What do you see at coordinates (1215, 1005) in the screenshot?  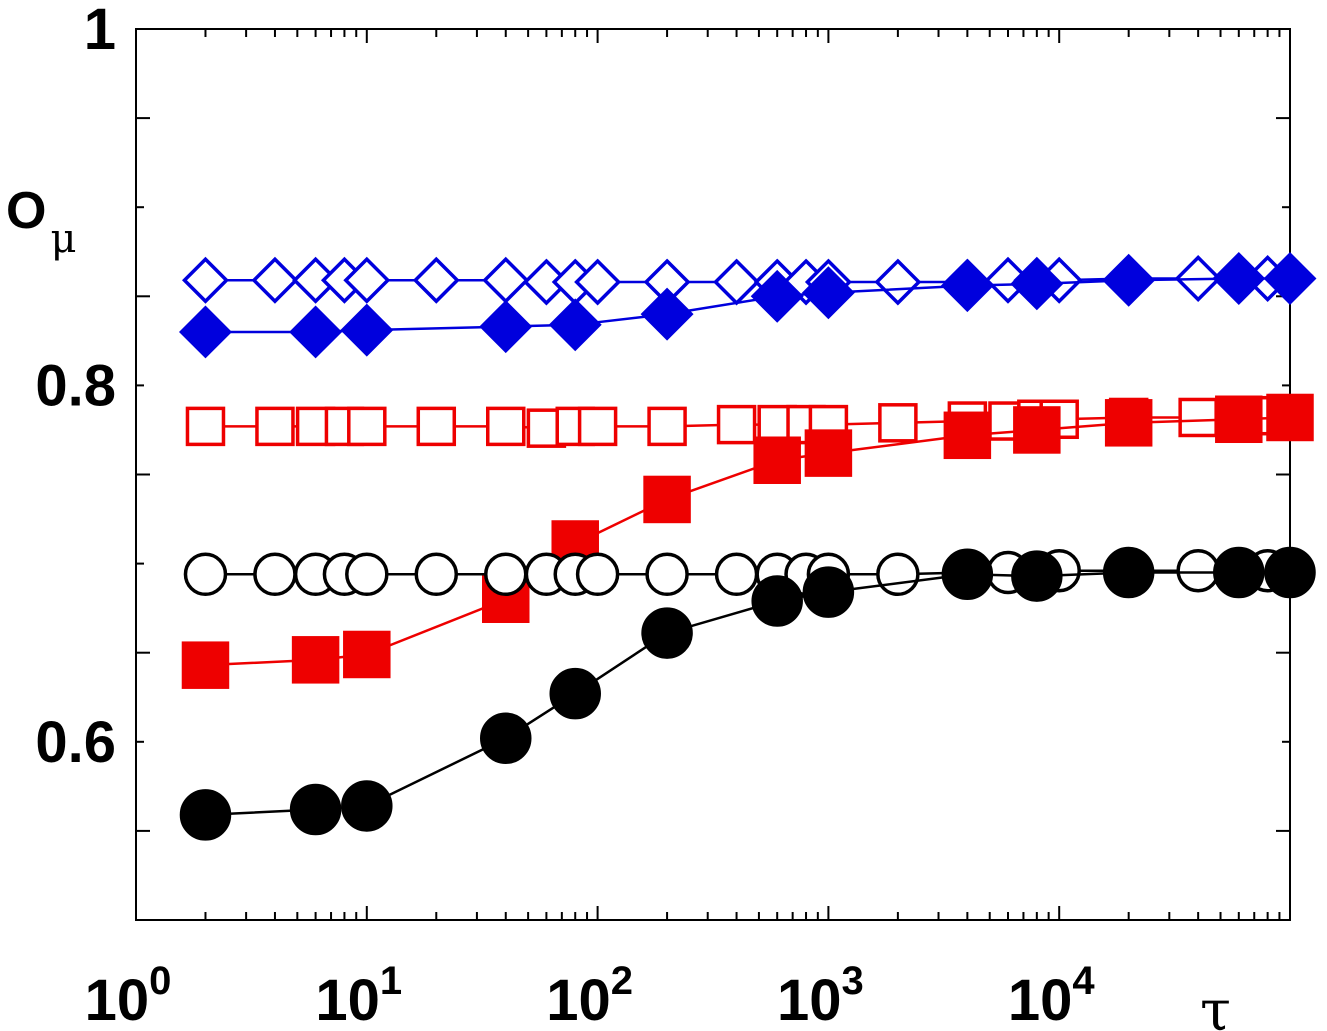 I see `x-axis-label: τ` at bounding box center [1215, 1005].